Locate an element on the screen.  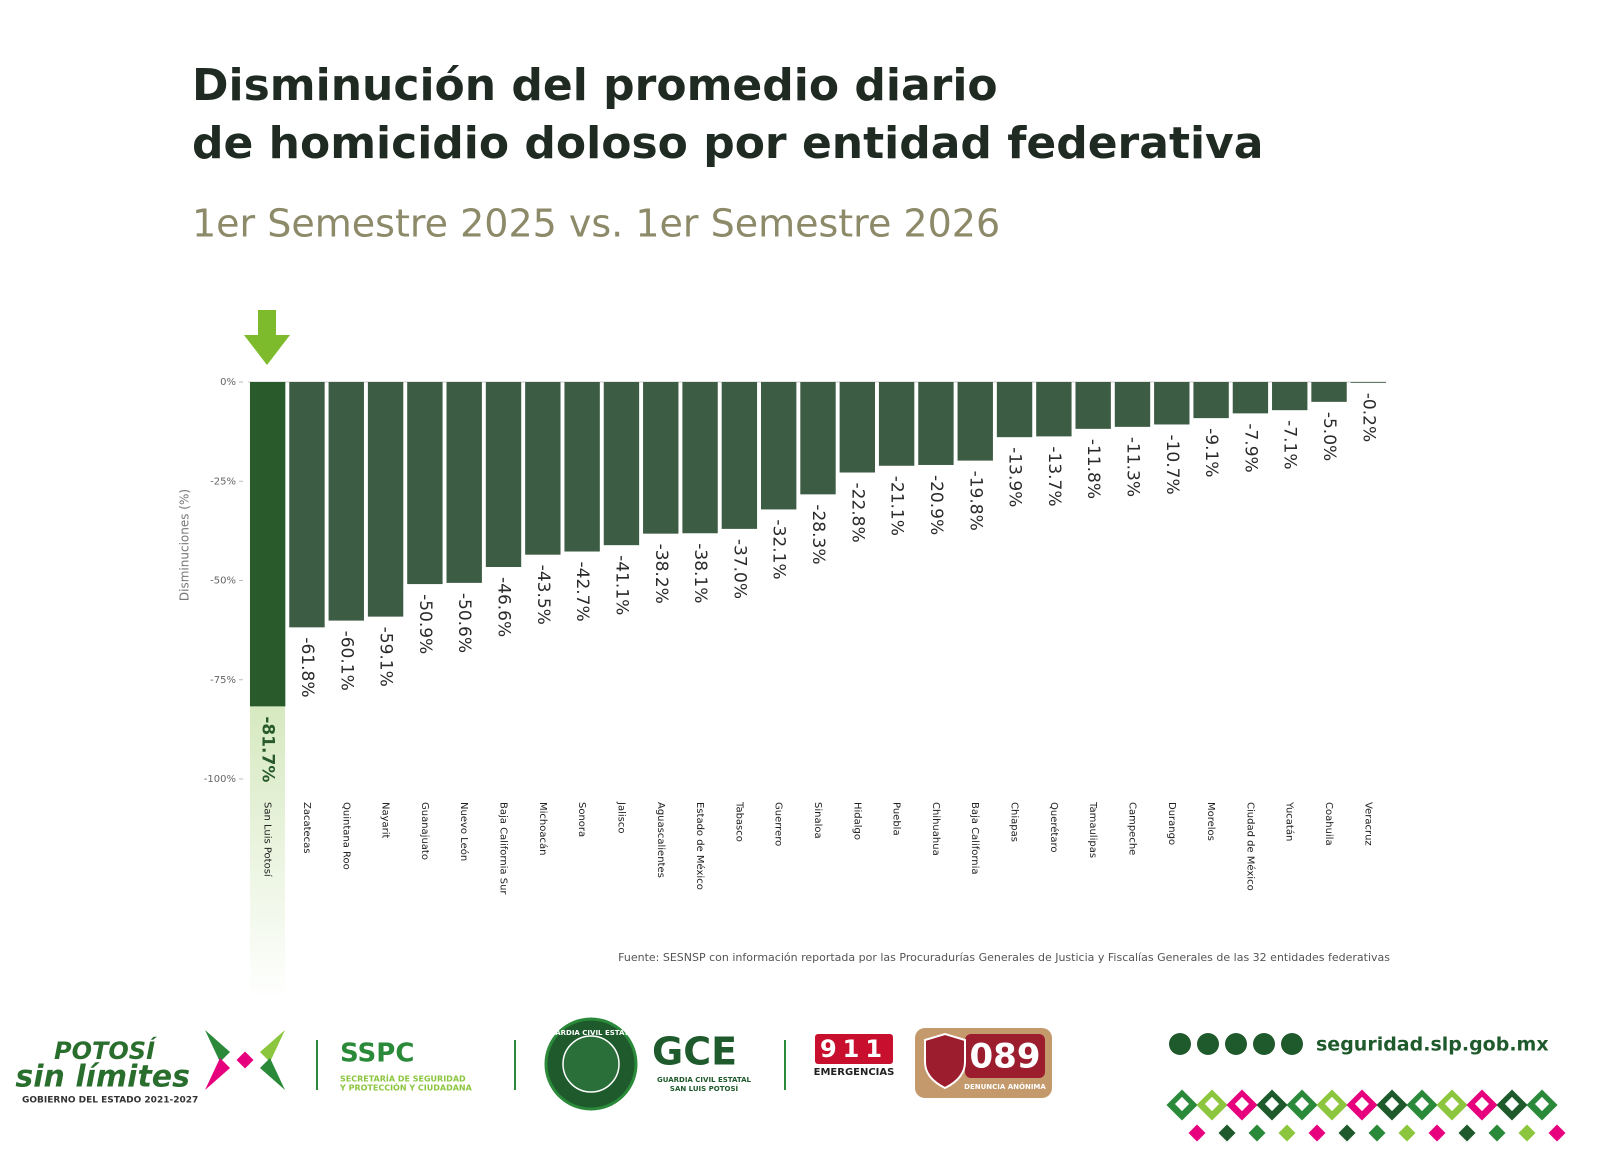
value-label: -21.1% is located at coordinates (897, 506).